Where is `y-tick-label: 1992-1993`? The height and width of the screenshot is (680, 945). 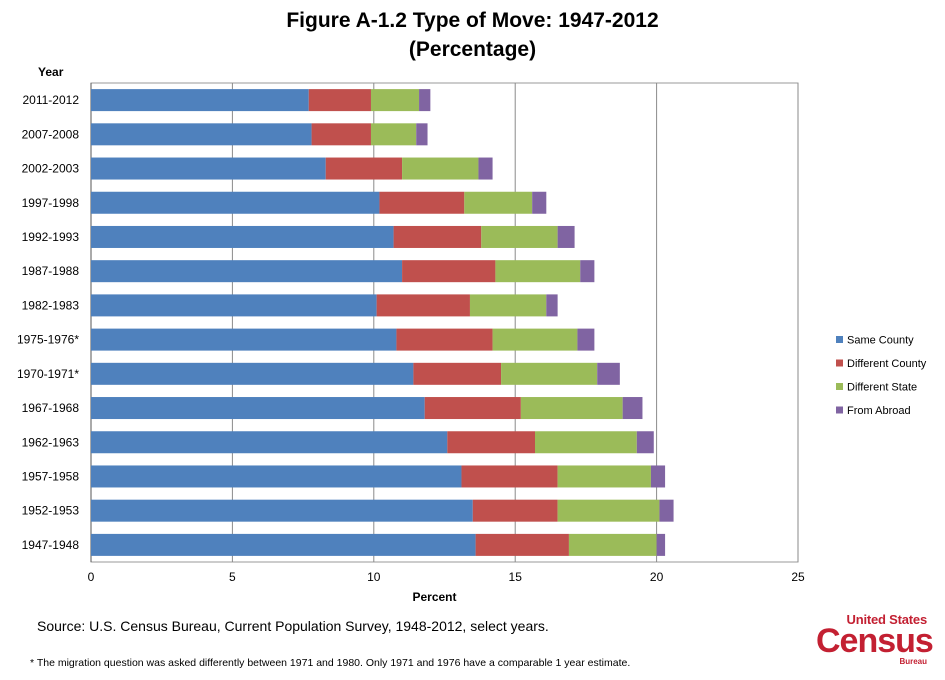 y-tick-label: 1992-1993 is located at coordinates (51, 237).